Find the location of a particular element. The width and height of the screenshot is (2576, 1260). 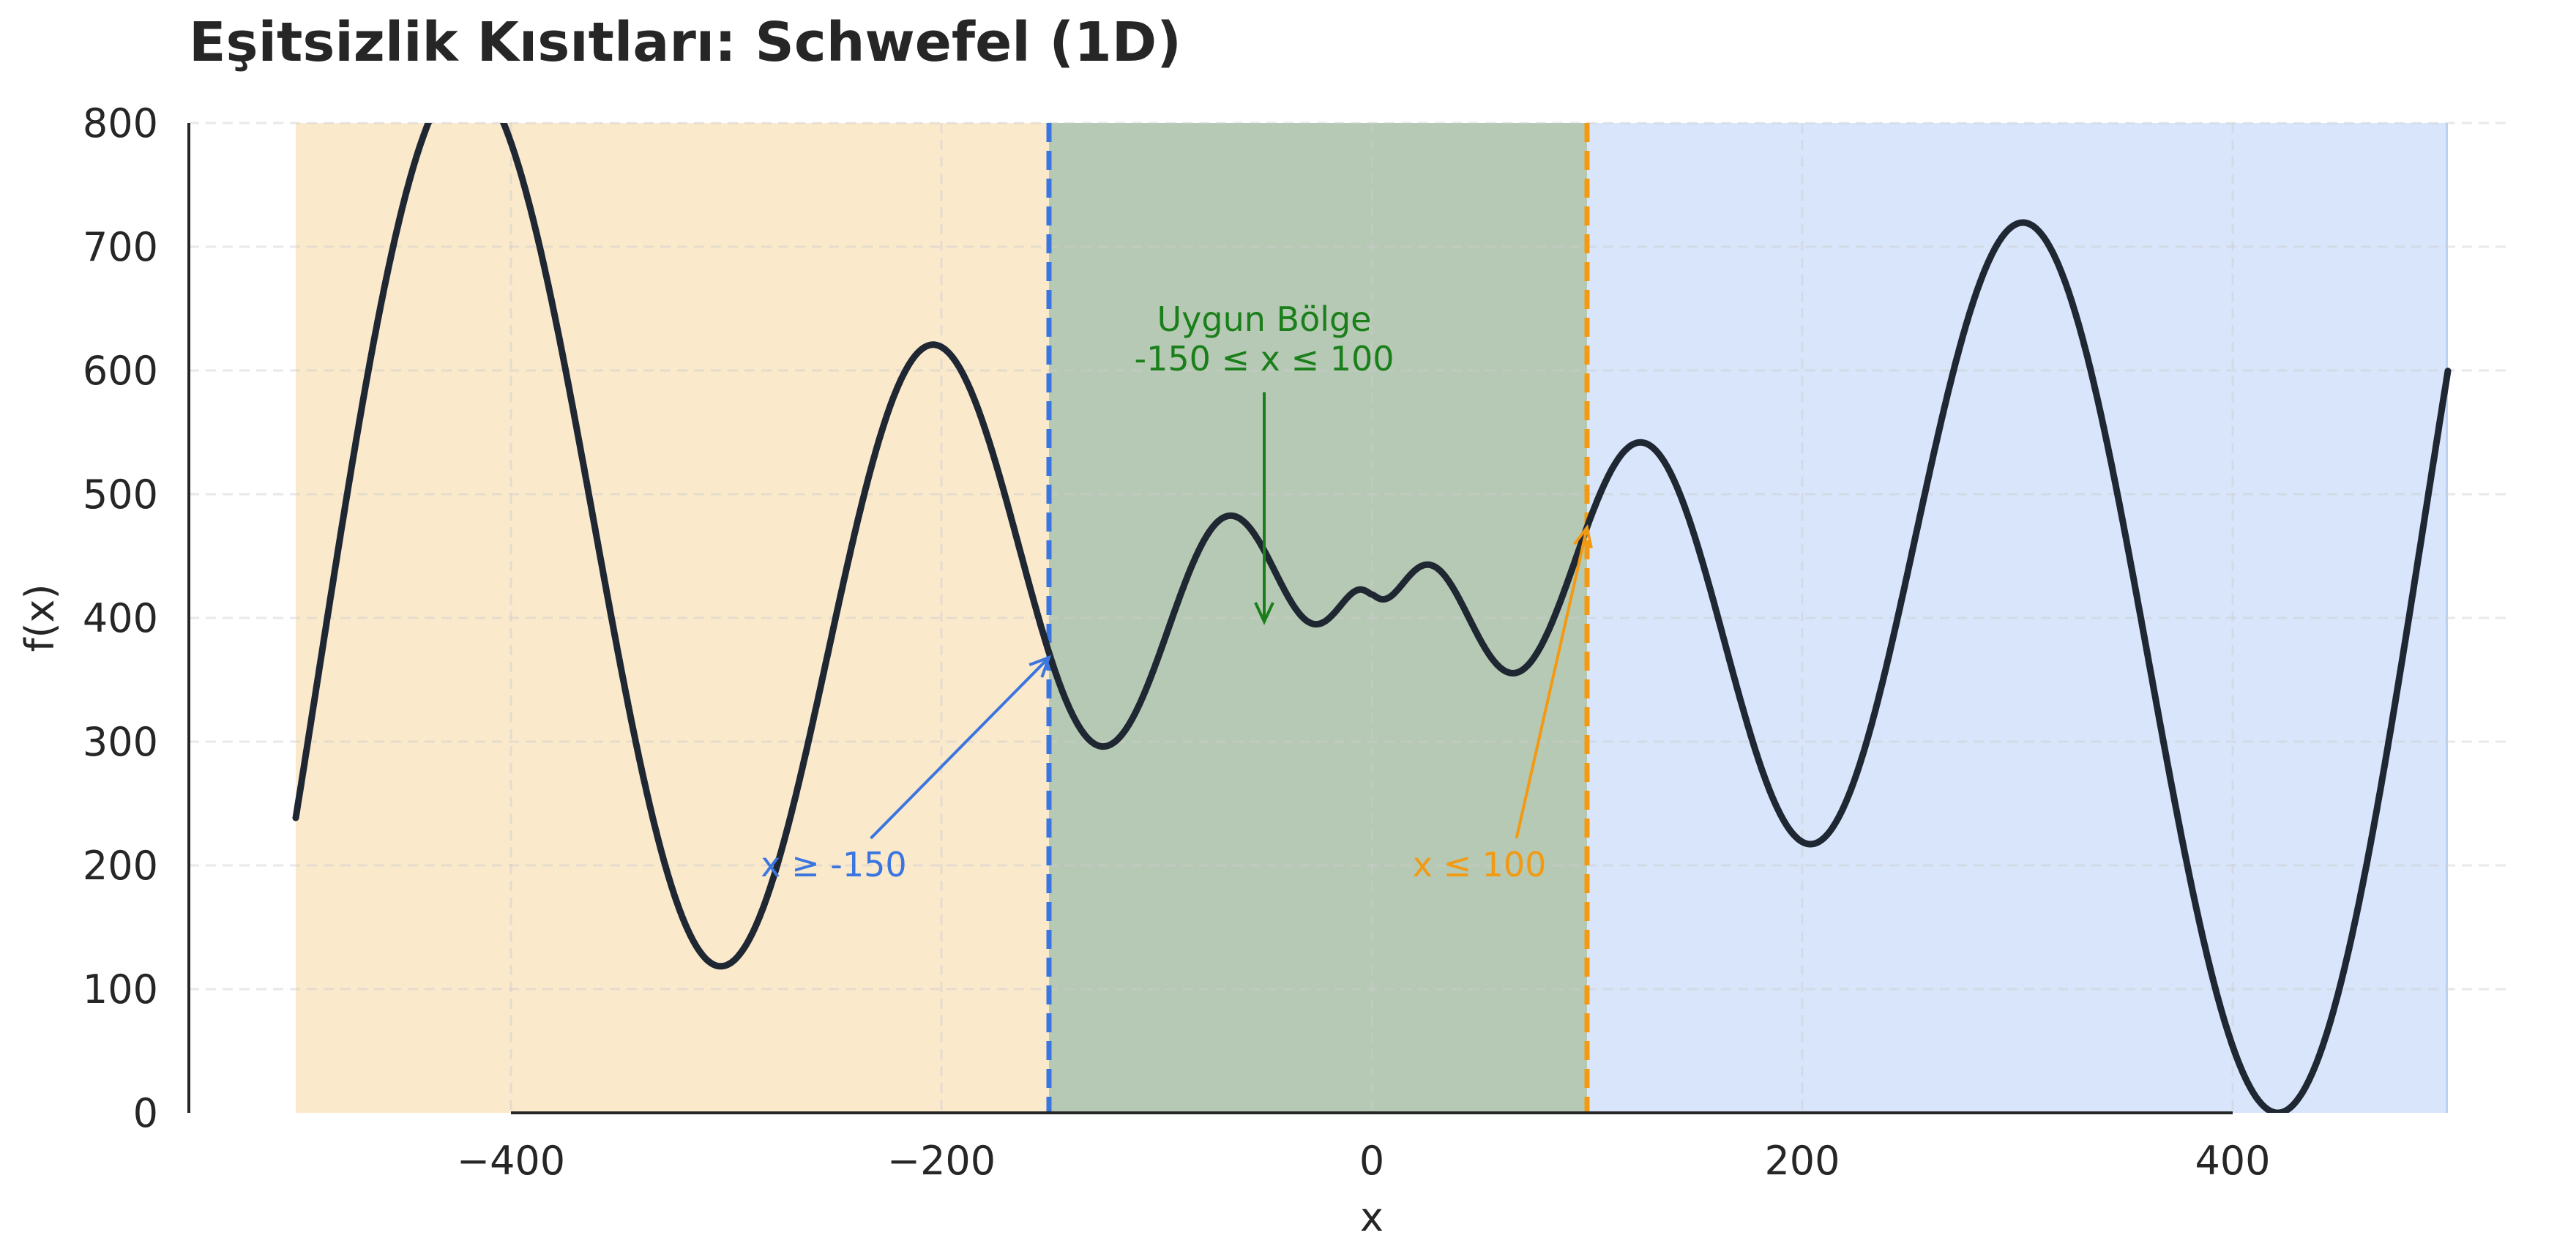

y-tick-label: 700 is located at coordinates (120, 247).